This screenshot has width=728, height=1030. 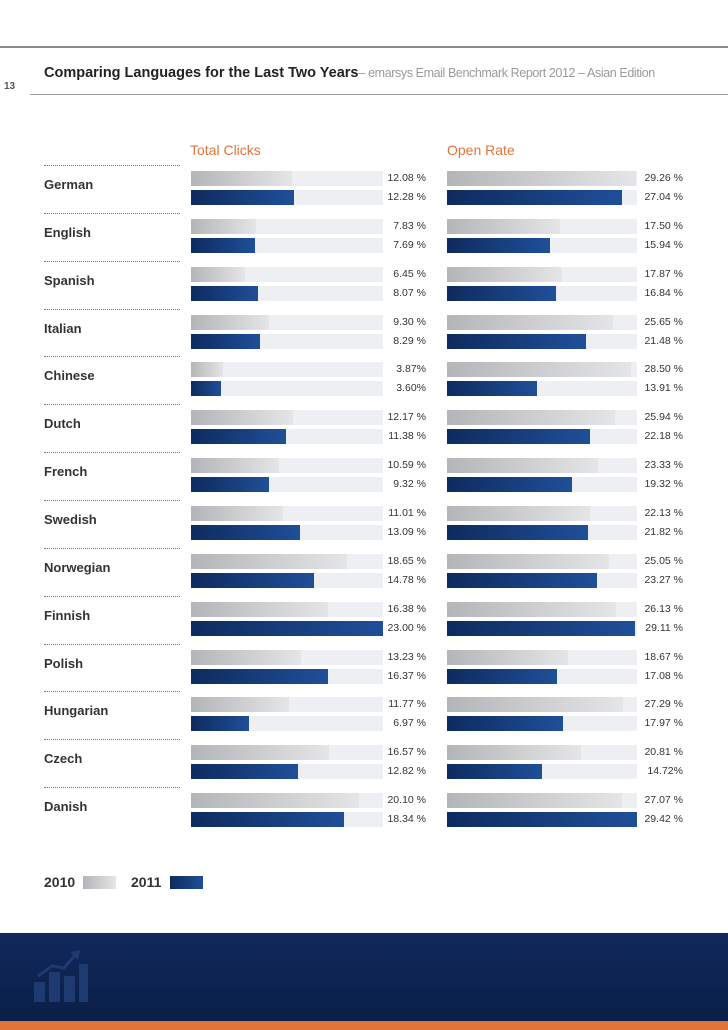 I want to click on open-rate-value-2010: 27.29 %, so click(x=663, y=704).